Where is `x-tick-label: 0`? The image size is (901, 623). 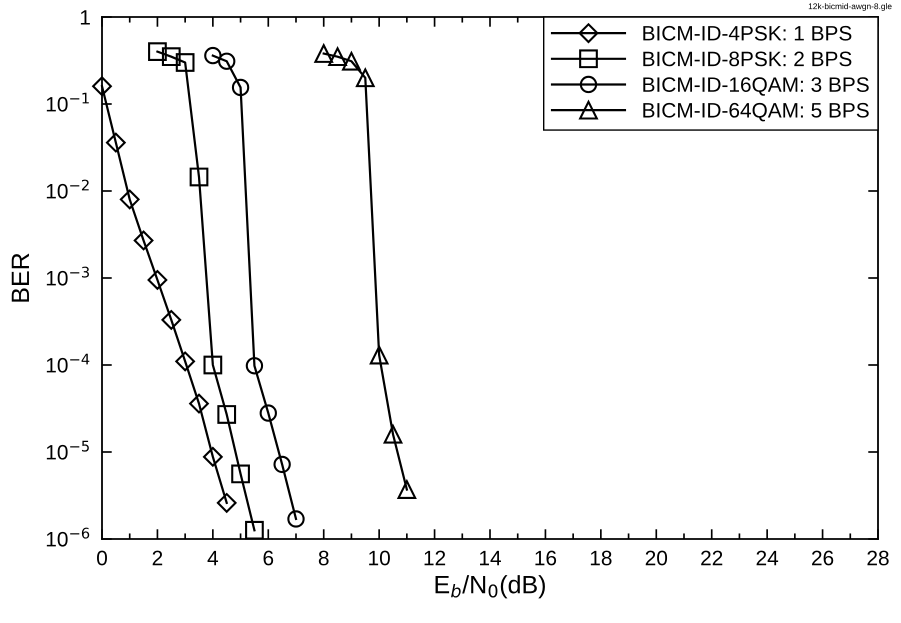
x-tick-label: 0 is located at coordinates (102, 558).